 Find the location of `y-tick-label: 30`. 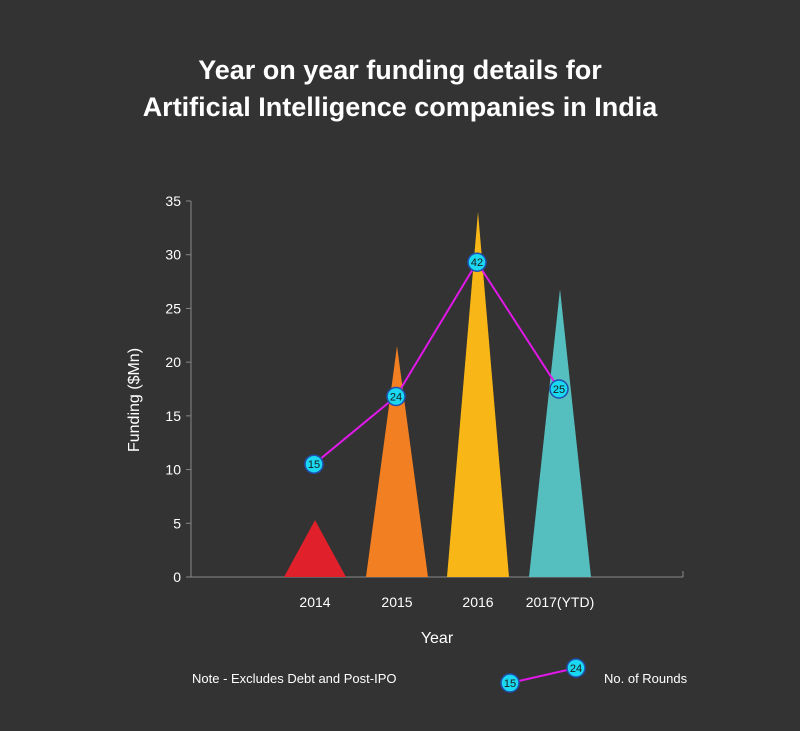

y-tick-label: 30 is located at coordinates (173, 255).